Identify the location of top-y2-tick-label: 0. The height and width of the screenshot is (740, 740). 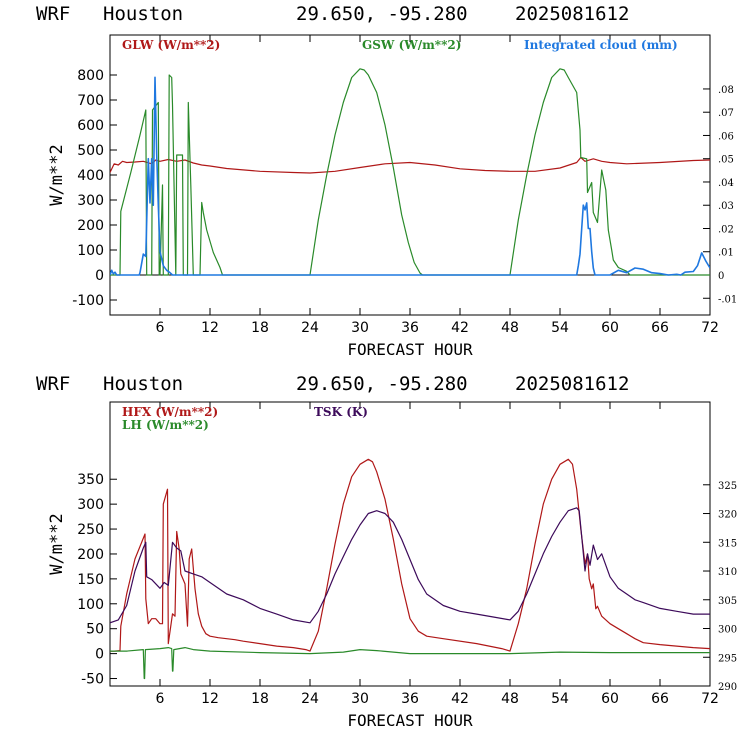
(721, 276).